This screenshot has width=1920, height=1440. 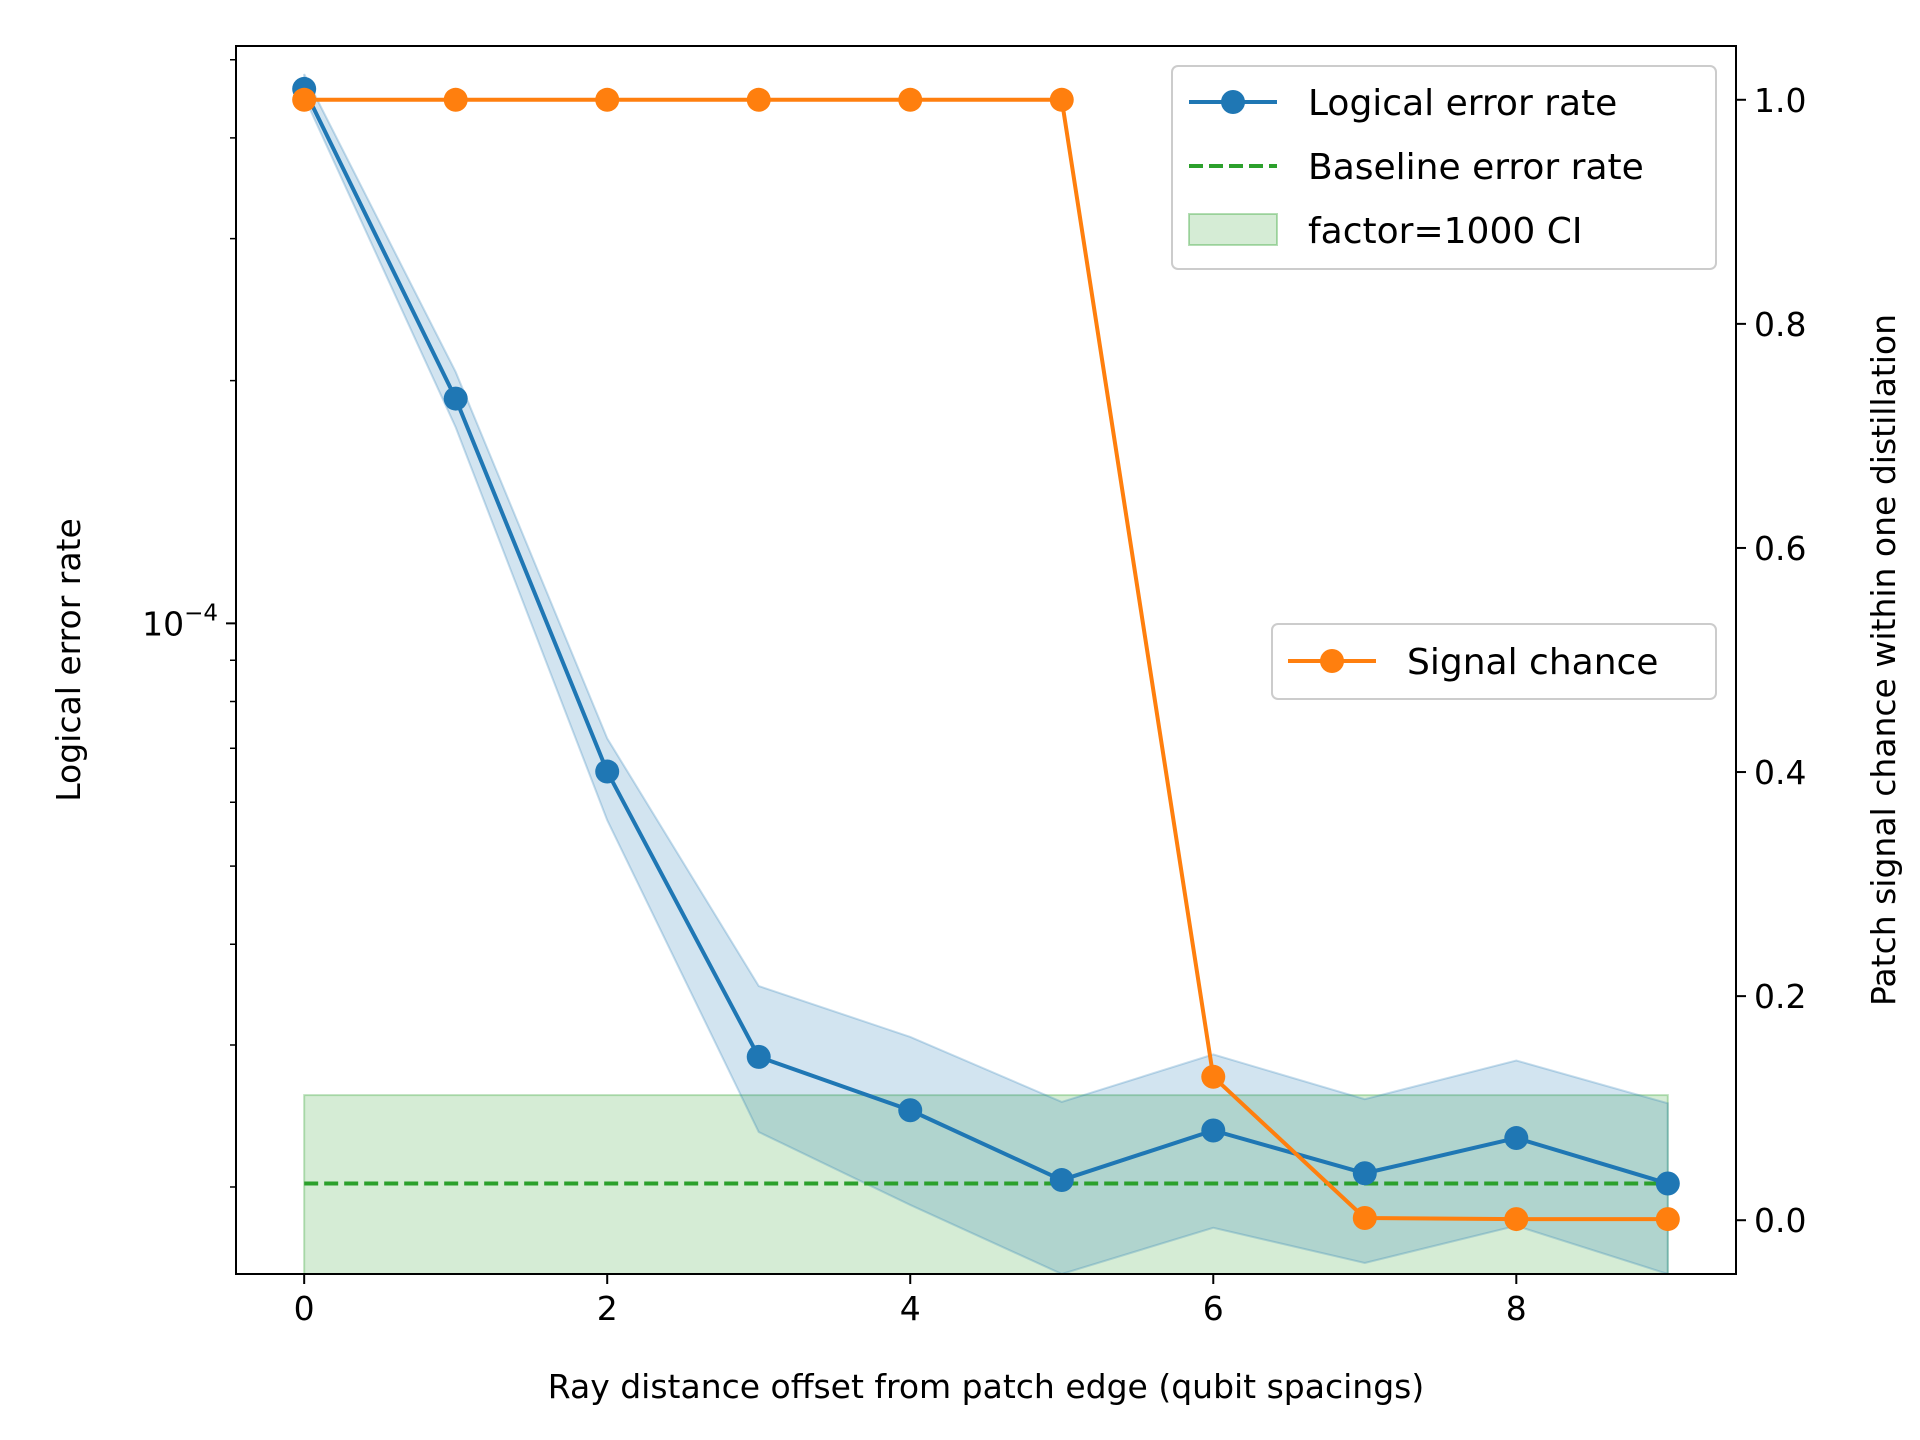 What do you see at coordinates (1780, 772) in the screenshot?
I see `right-y-tick-label: 0.4` at bounding box center [1780, 772].